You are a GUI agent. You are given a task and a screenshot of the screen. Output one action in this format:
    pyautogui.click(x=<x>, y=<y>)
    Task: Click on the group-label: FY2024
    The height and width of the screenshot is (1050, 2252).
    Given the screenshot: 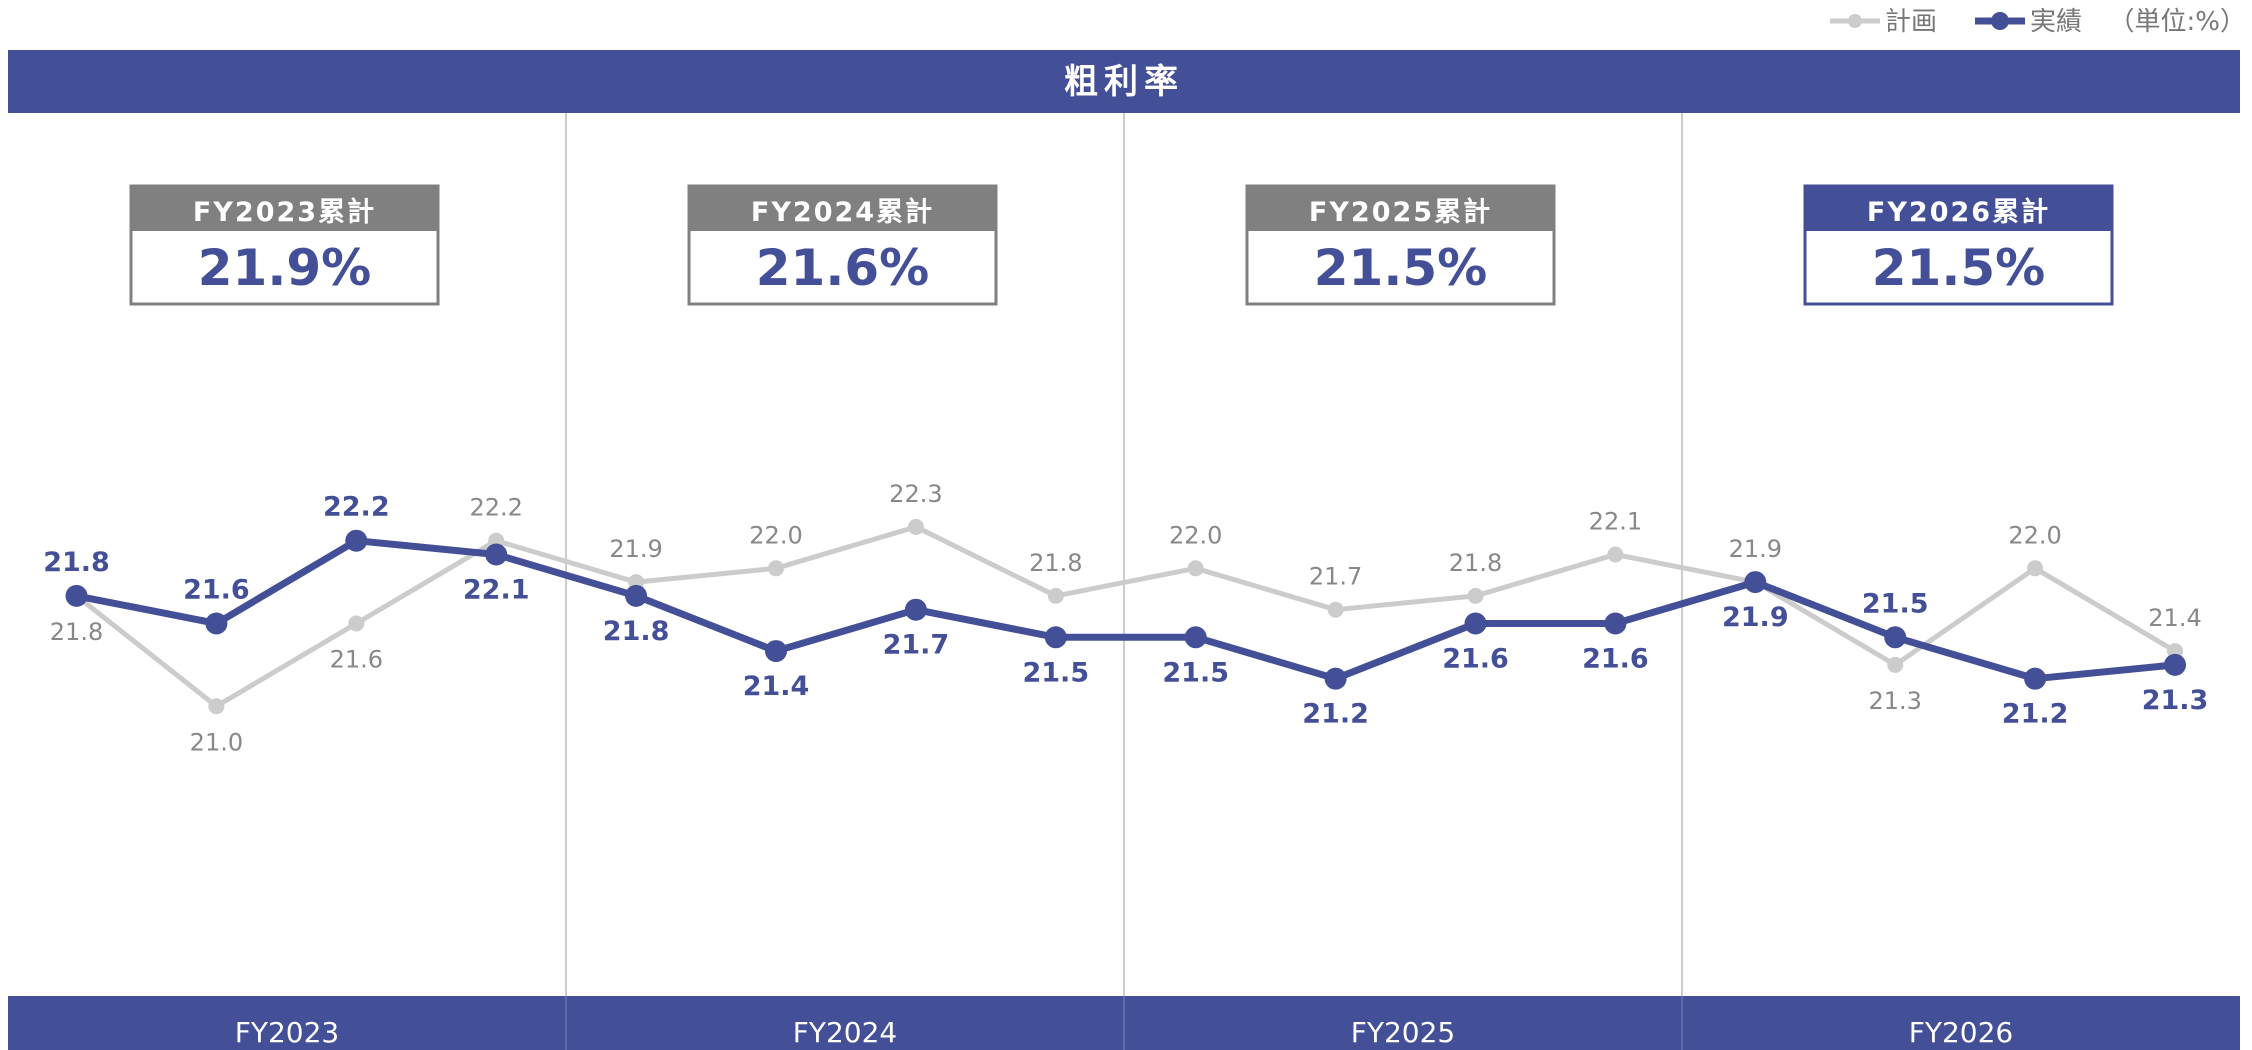 What is the action you would take?
    pyautogui.click(x=845, y=1032)
    